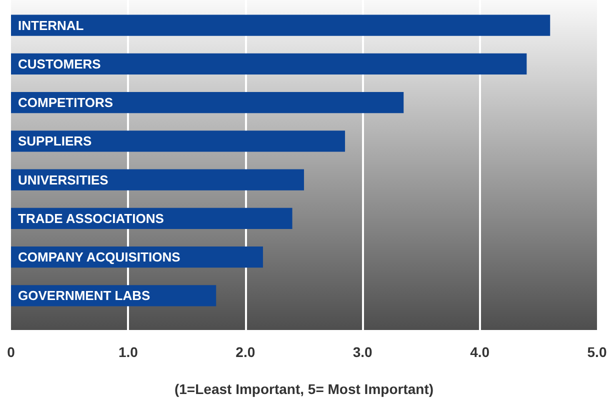  What do you see at coordinates (99, 257) in the screenshot?
I see `y-tick-label: COMPANY ACQUISITIONS` at bounding box center [99, 257].